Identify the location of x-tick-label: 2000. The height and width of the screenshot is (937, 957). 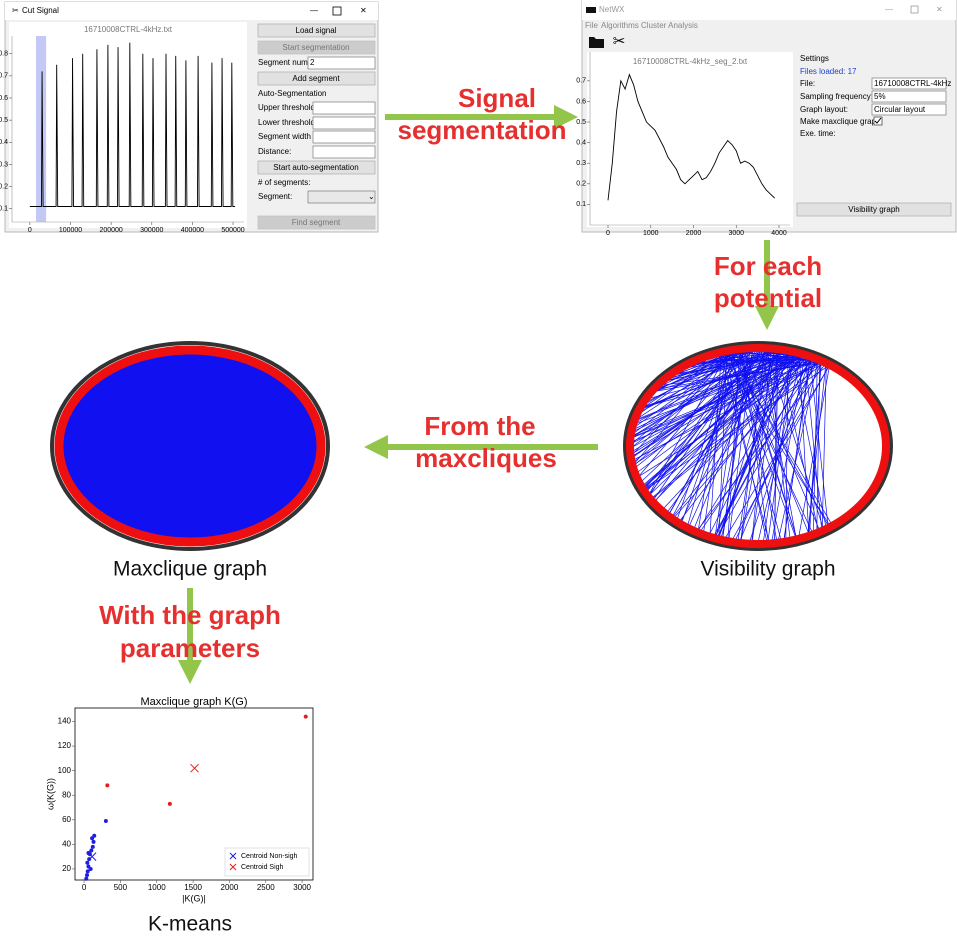
(230, 887).